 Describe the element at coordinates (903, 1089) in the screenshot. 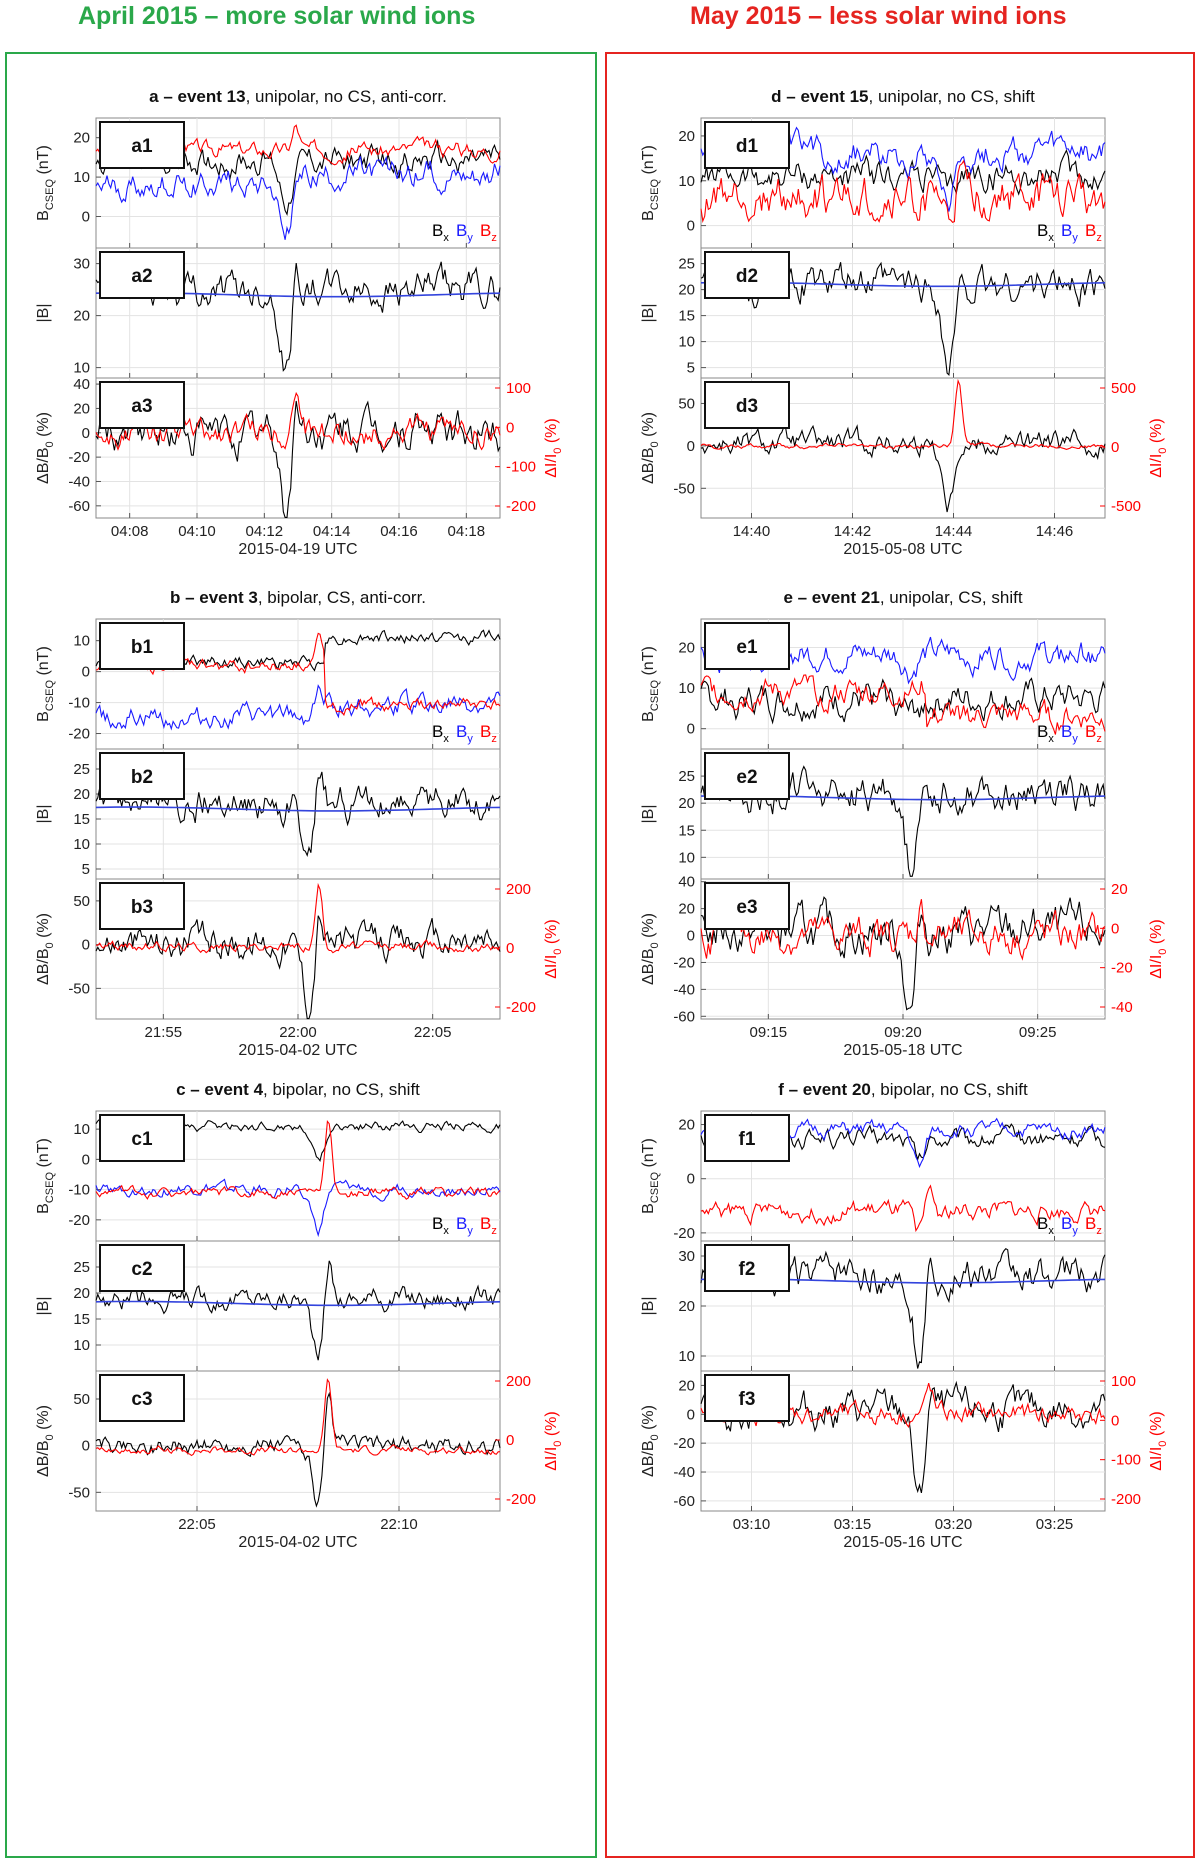

I see `chart-title: f – event 20, bipolar, no CS, shift` at that location.